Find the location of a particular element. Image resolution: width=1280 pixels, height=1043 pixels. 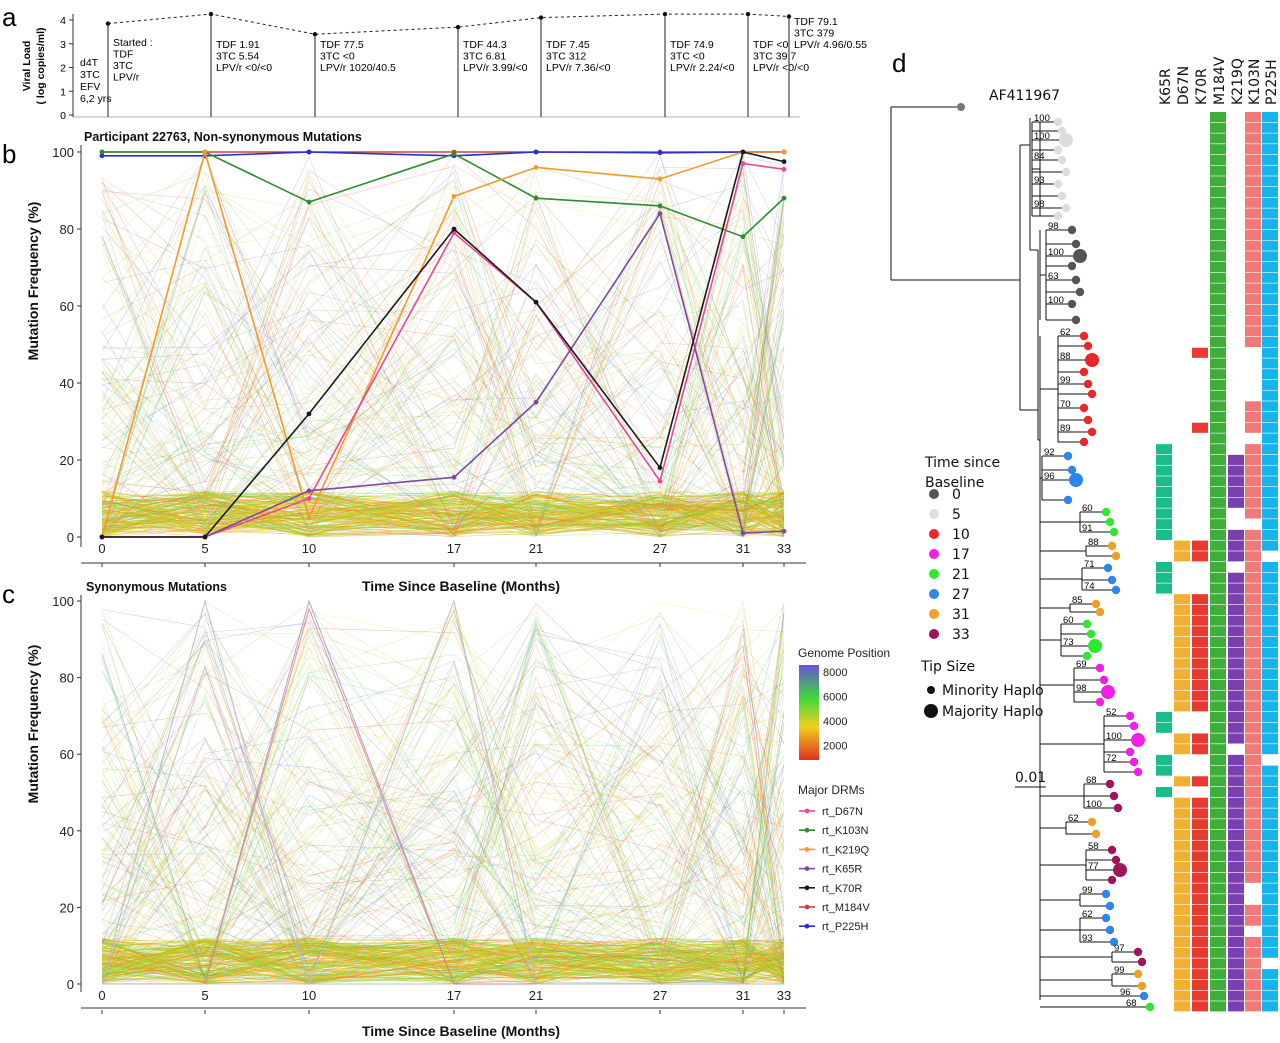

ytick-label: 20 is located at coordinates (67, 460).